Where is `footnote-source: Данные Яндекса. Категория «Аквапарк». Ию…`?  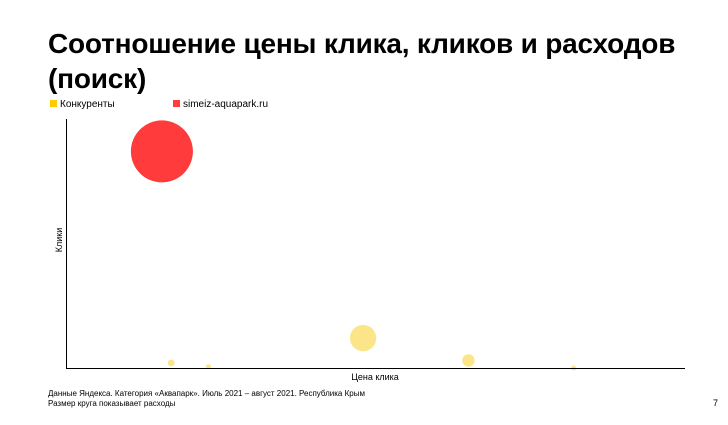
footnote-source: Данные Яндекса. Категория «Аквапарк». Ию… is located at coordinates (206, 393).